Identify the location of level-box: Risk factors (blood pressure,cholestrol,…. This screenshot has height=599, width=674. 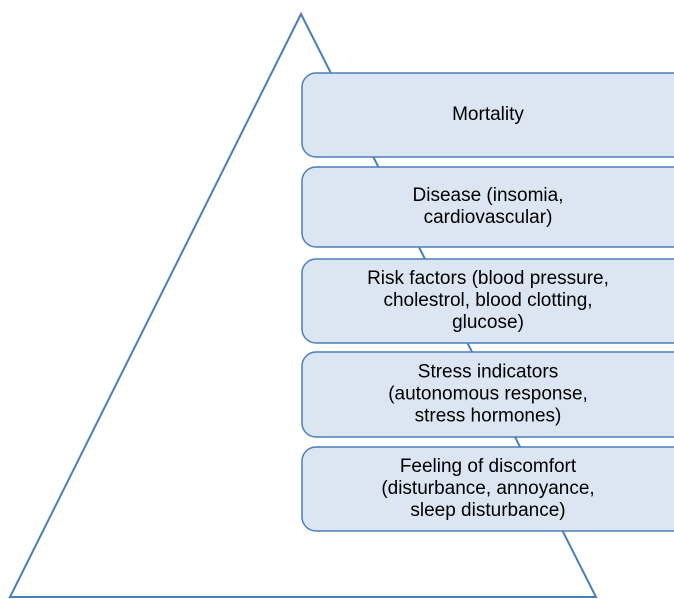
(487, 301).